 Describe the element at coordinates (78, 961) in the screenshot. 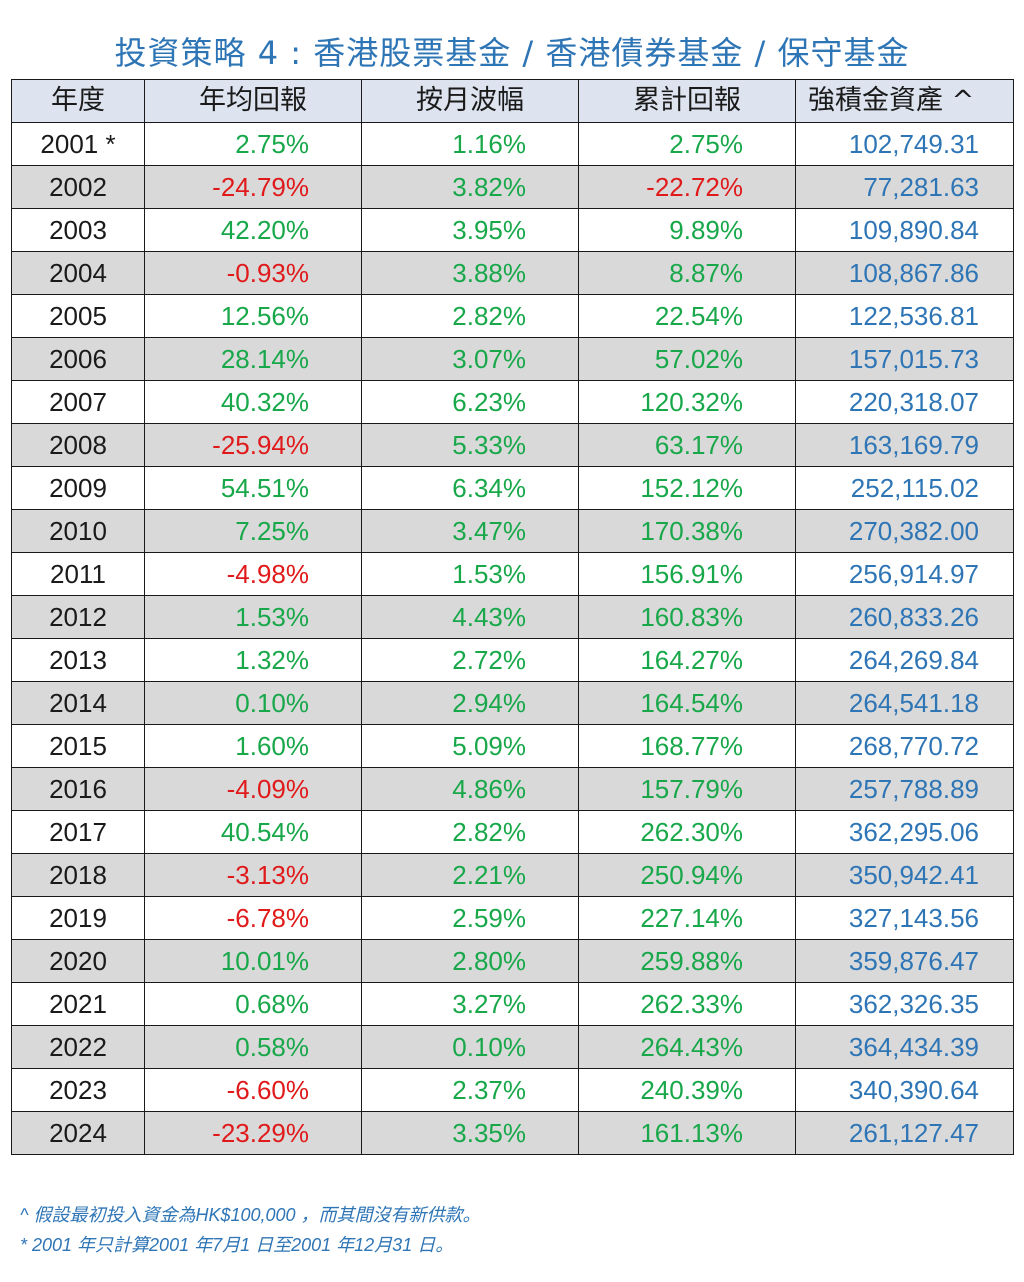

I see `cell-year: 2020` at that location.